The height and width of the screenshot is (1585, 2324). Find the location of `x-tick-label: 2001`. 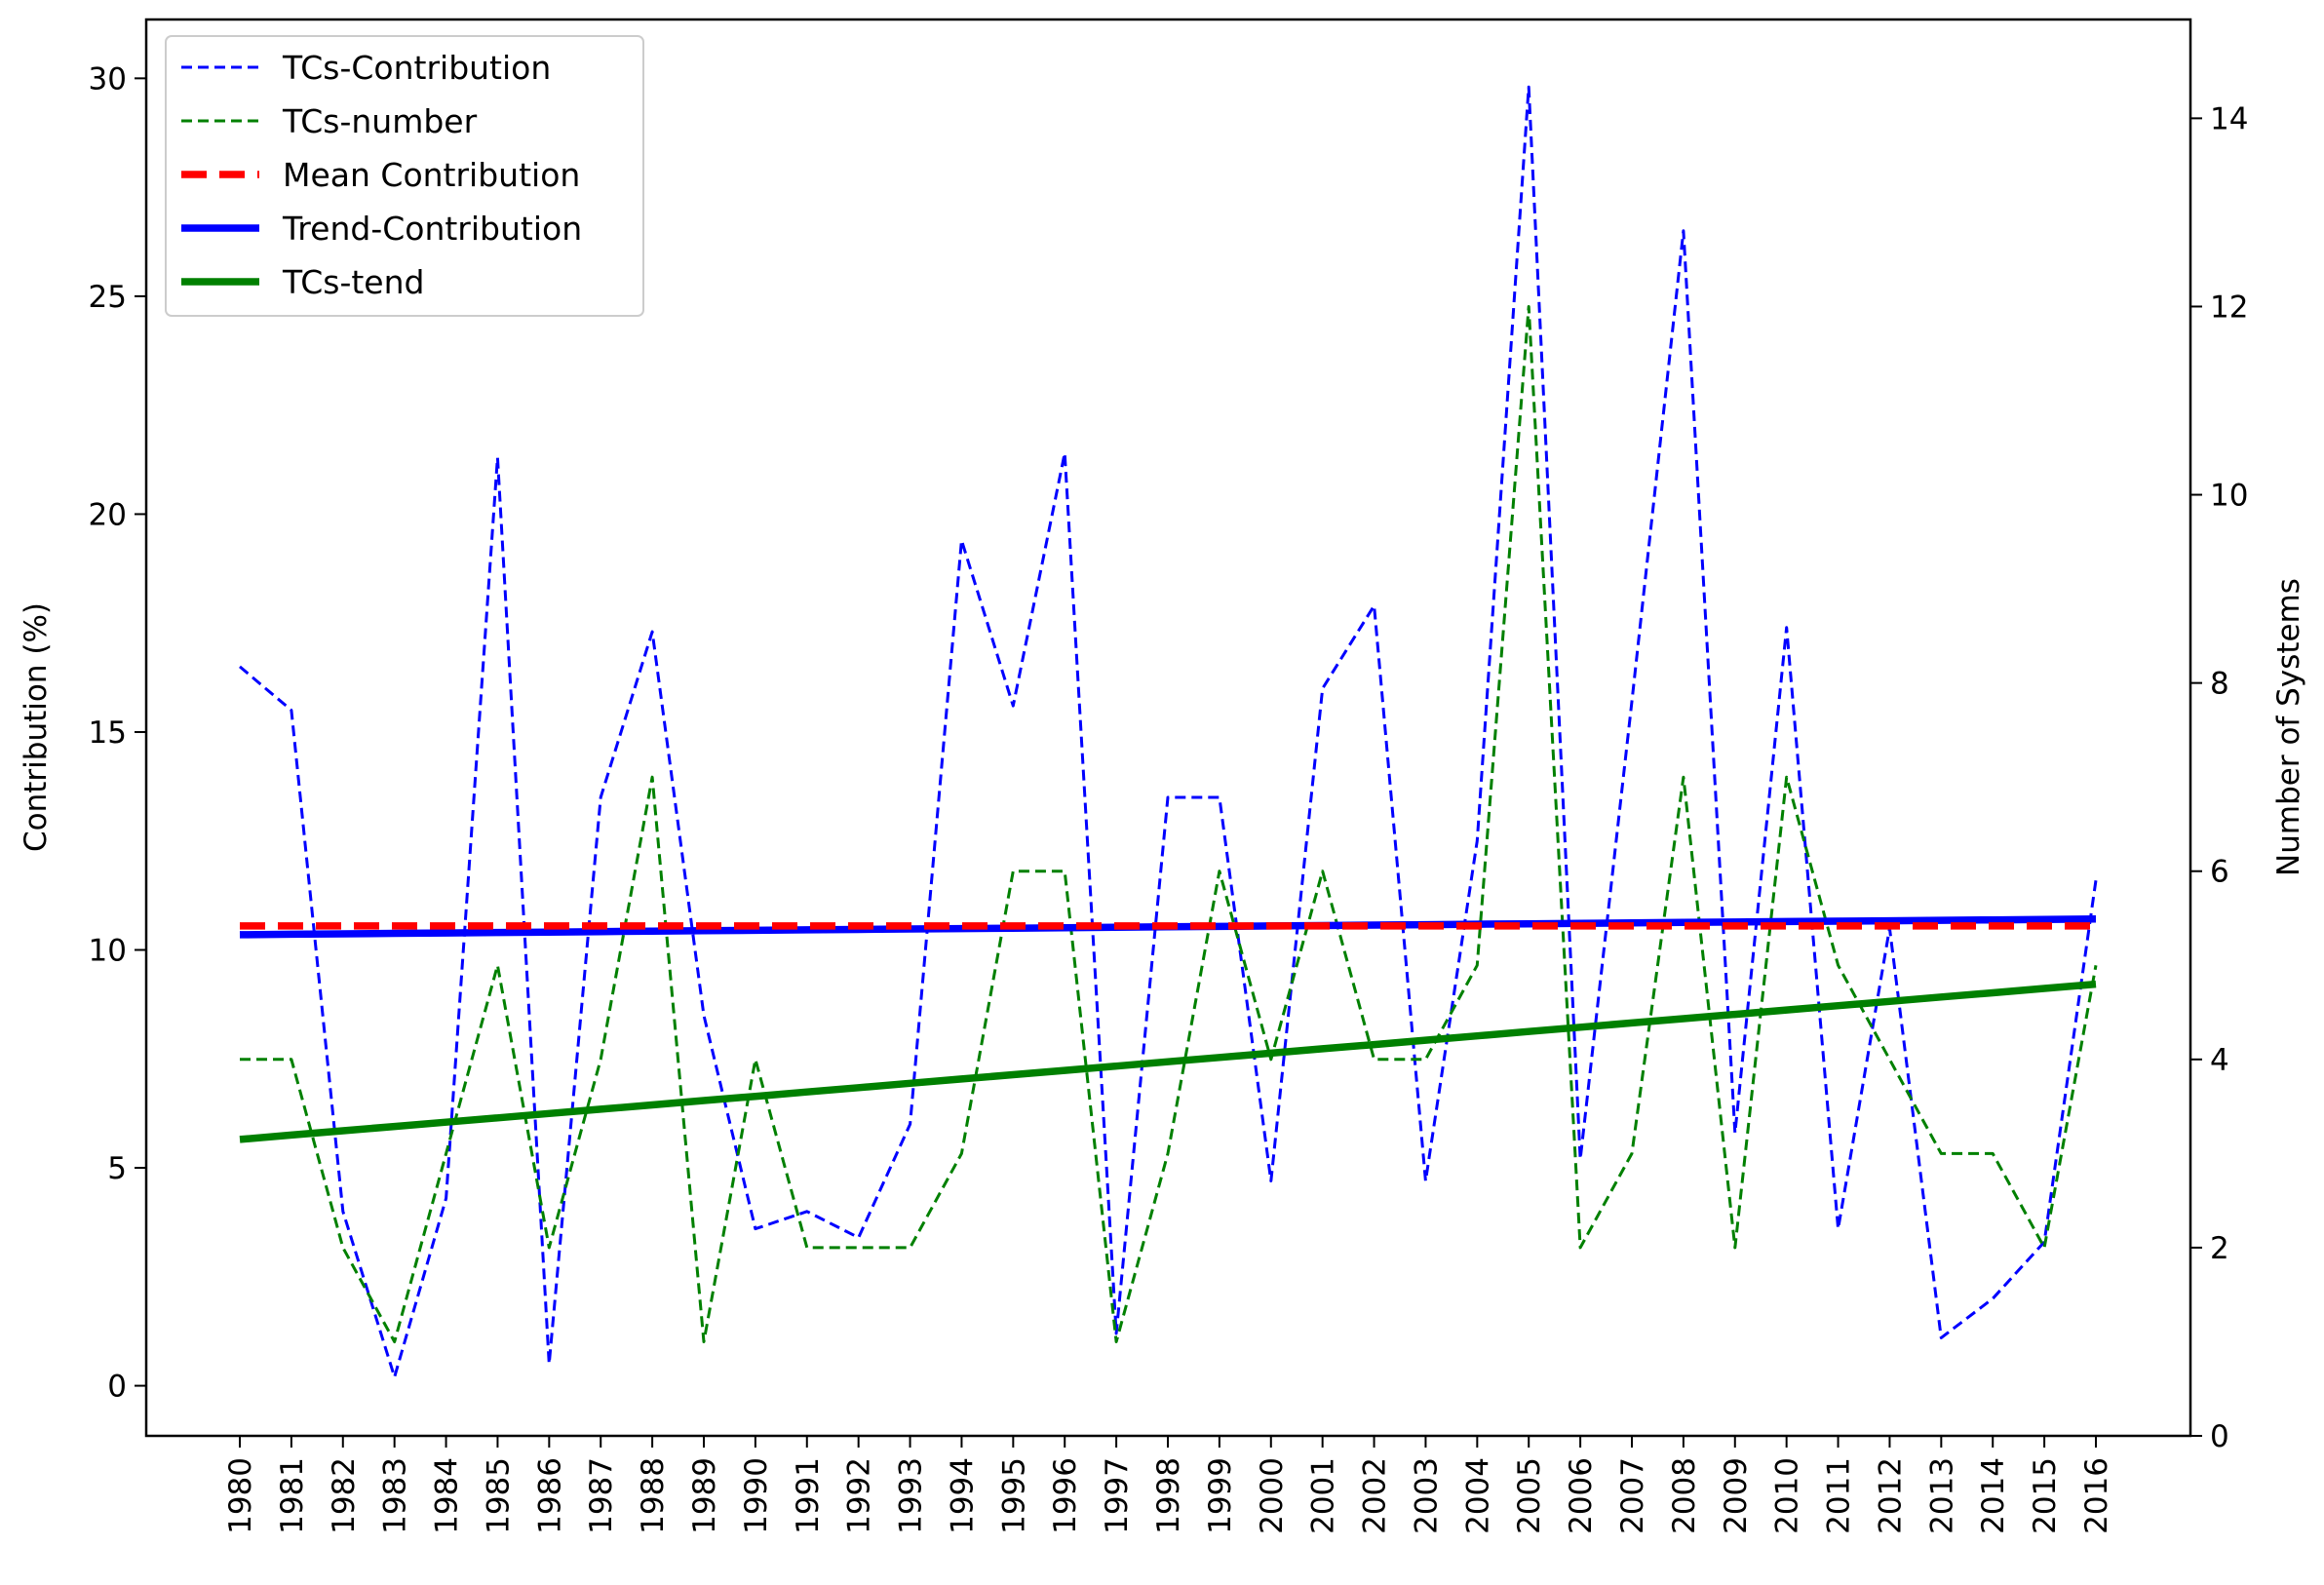

x-tick-label: 2001 is located at coordinates (1323, 1496).